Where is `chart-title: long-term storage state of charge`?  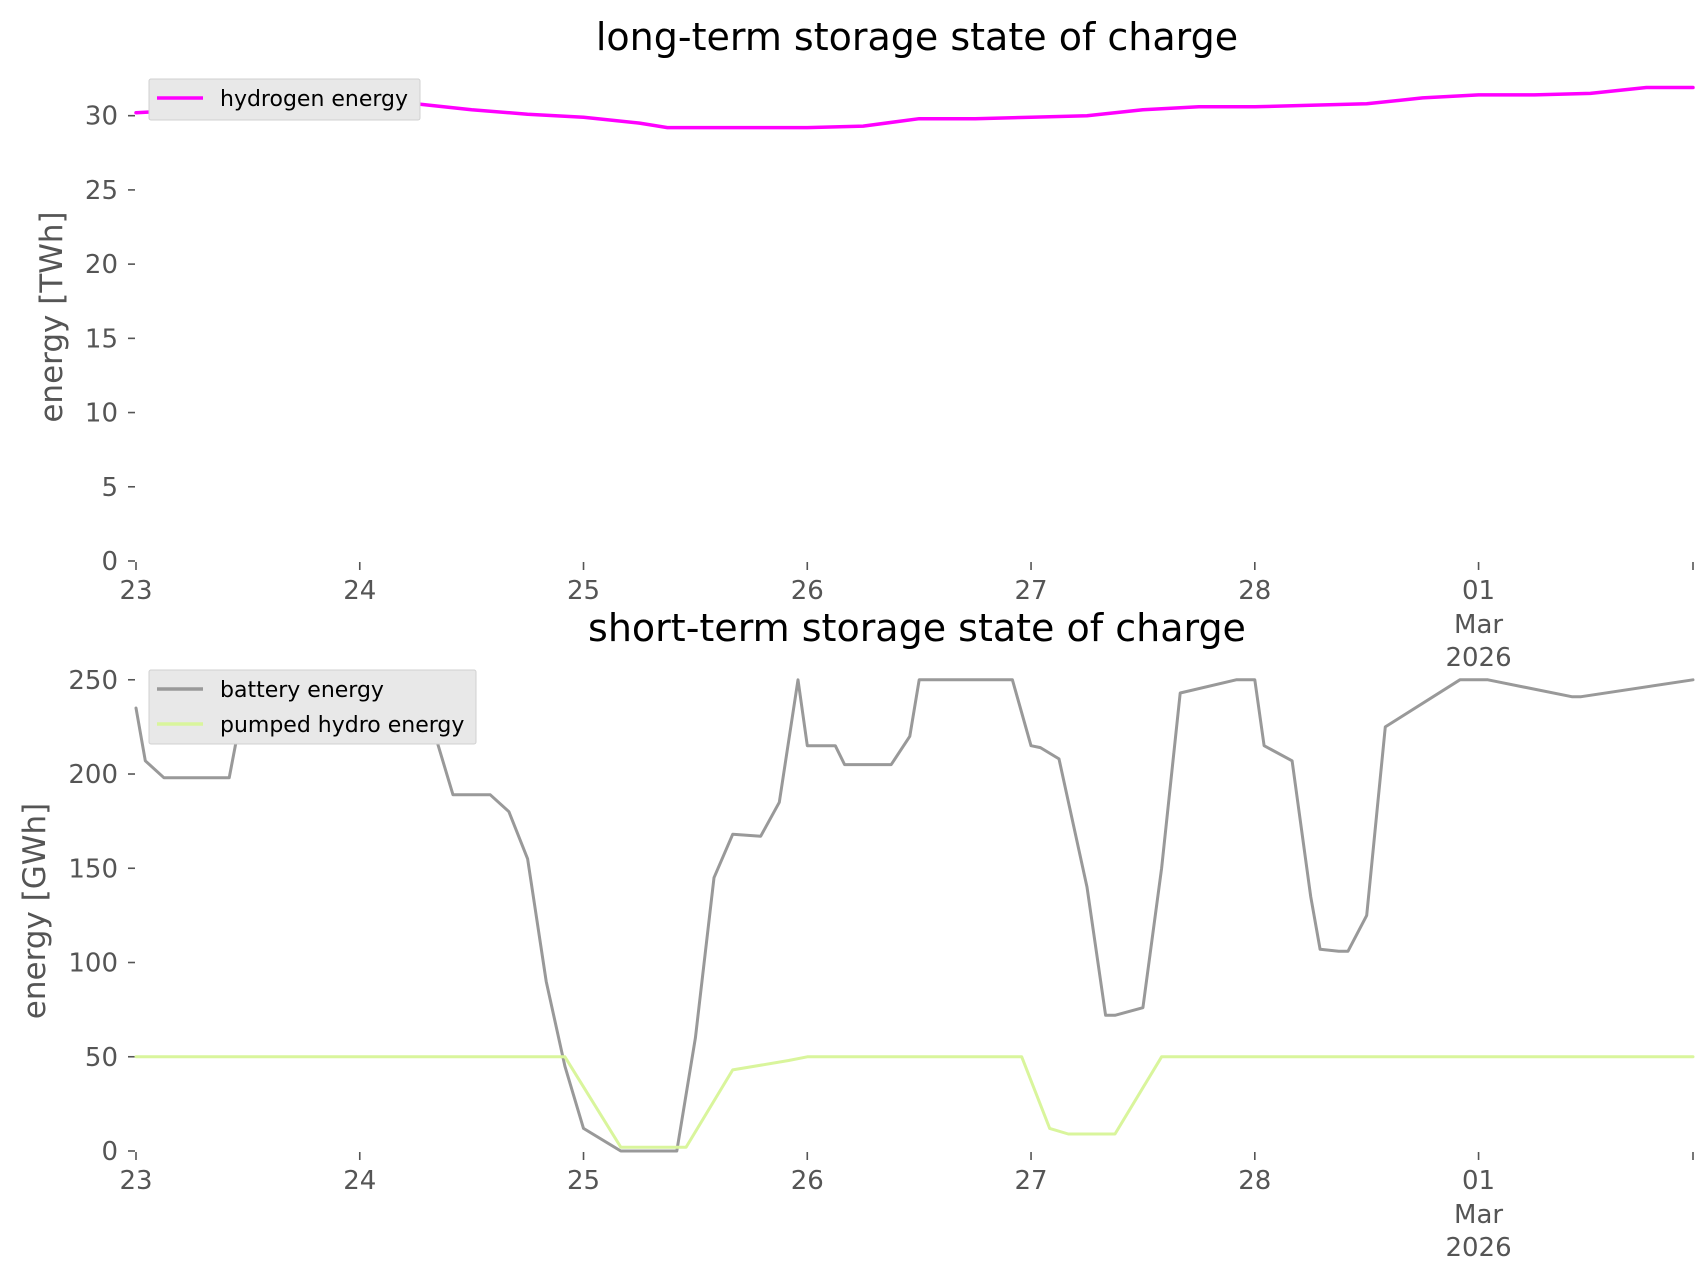 chart-title: long-term storage state of charge is located at coordinates (917, 37).